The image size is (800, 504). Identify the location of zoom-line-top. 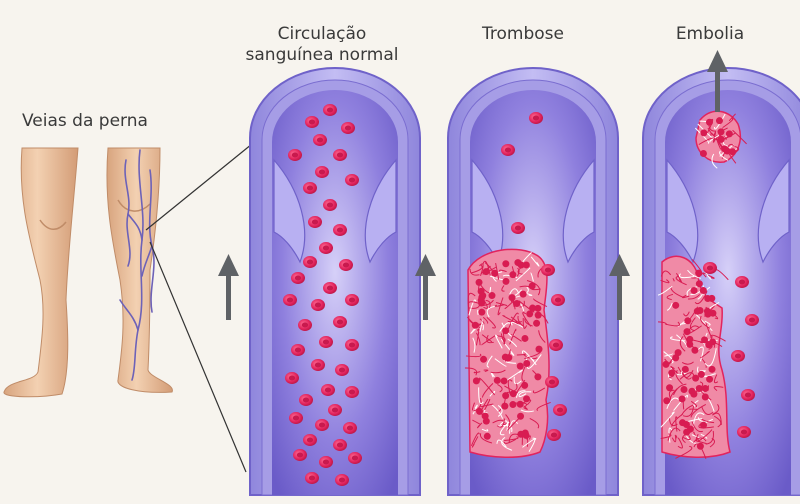
(199, 187).